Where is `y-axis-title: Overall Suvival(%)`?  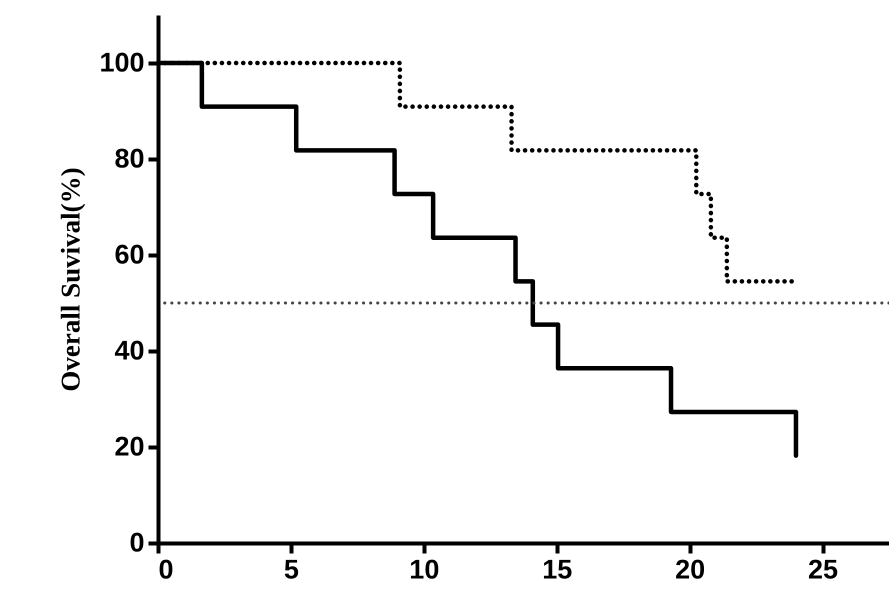
y-axis-title: Overall Suvival(%) is located at coordinates (70, 279).